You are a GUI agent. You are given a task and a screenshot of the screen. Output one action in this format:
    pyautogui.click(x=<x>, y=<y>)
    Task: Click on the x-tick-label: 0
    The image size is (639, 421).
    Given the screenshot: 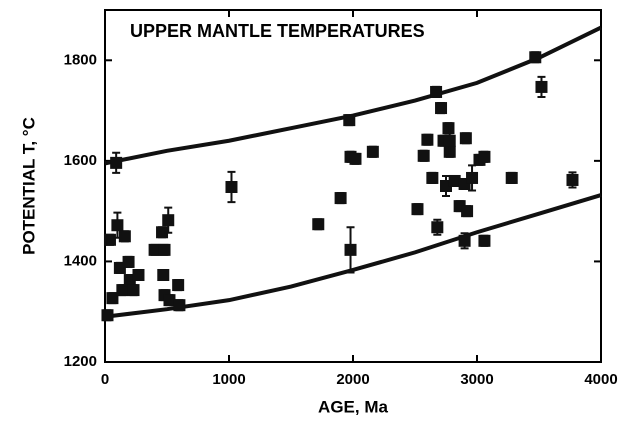 What is the action you would take?
    pyautogui.click(x=105, y=379)
    